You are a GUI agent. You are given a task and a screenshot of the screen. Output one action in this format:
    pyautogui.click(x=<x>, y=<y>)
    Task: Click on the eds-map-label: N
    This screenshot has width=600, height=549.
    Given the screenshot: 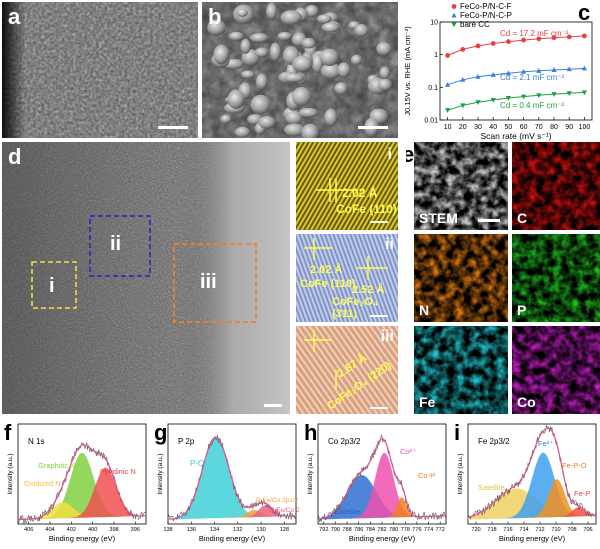 What is the action you would take?
    pyautogui.click(x=424, y=310)
    